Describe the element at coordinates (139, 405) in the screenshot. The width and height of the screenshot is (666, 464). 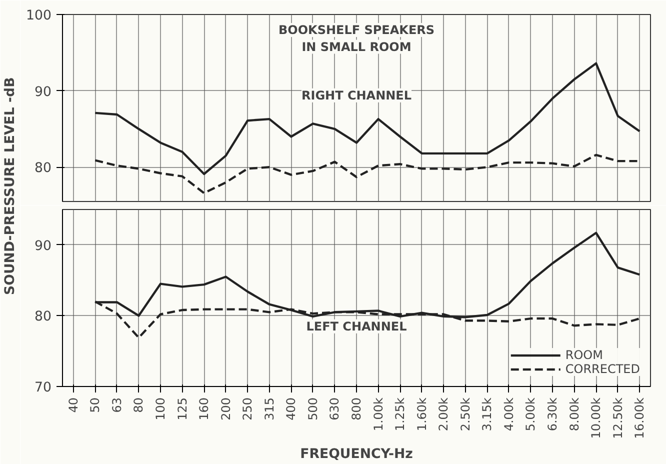
I see `x-tick-label: 80` at that location.